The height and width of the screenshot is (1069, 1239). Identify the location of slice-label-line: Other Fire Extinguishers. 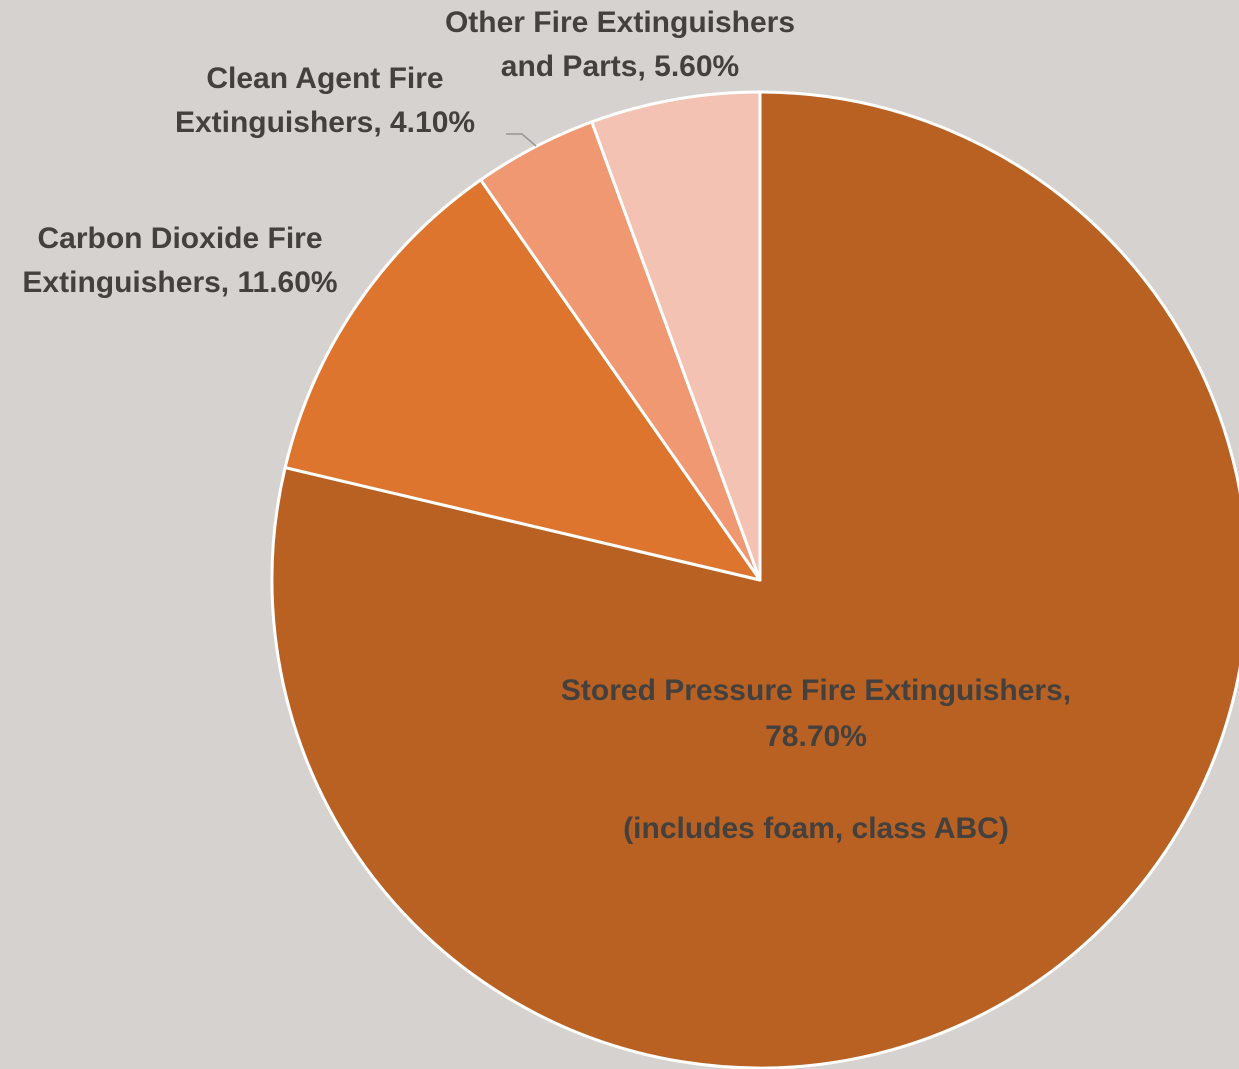
(620, 22).